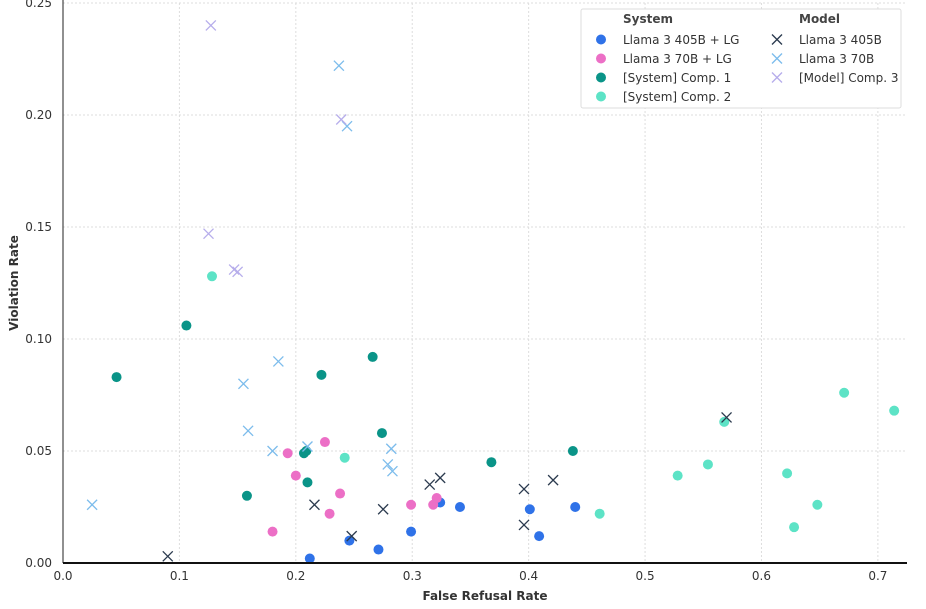 The height and width of the screenshot is (609, 926). I want to click on legend-group-title: Model, so click(819, 19).